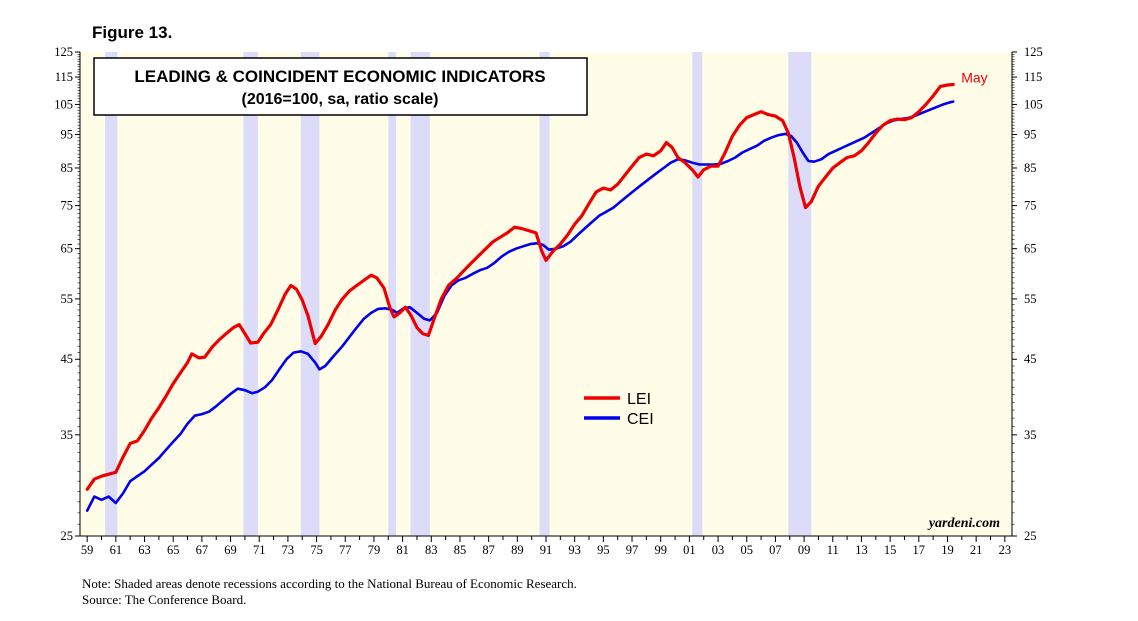 Image resolution: width=1138 pixels, height=621 pixels. Describe the element at coordinates (63, 104) in the screenshot. I see `y-tick-label-left: 105` at that location.